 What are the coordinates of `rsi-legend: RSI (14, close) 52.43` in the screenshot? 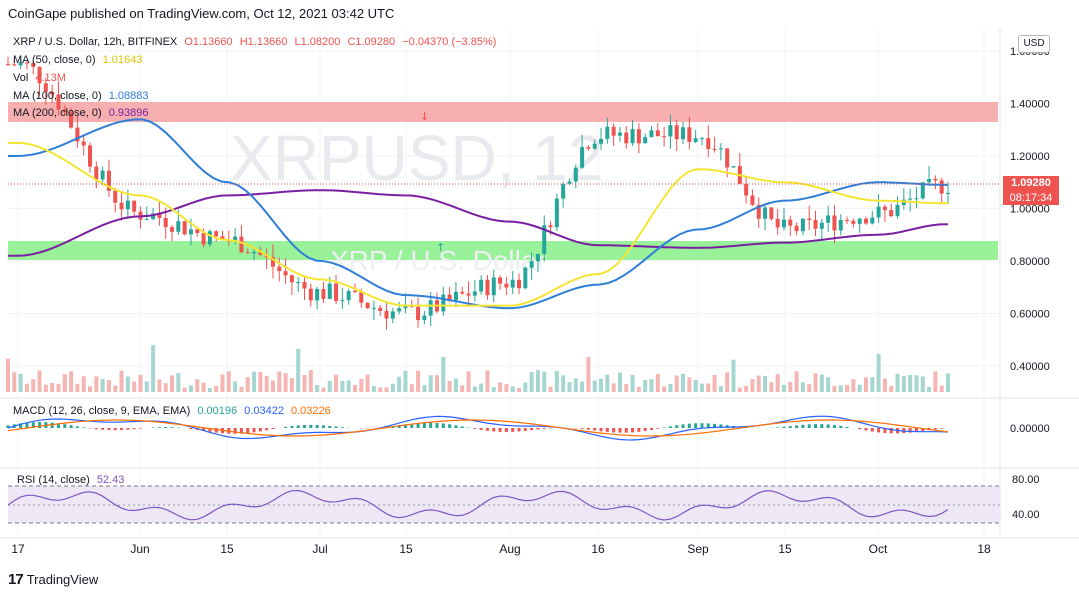 It's located at (70, 480).